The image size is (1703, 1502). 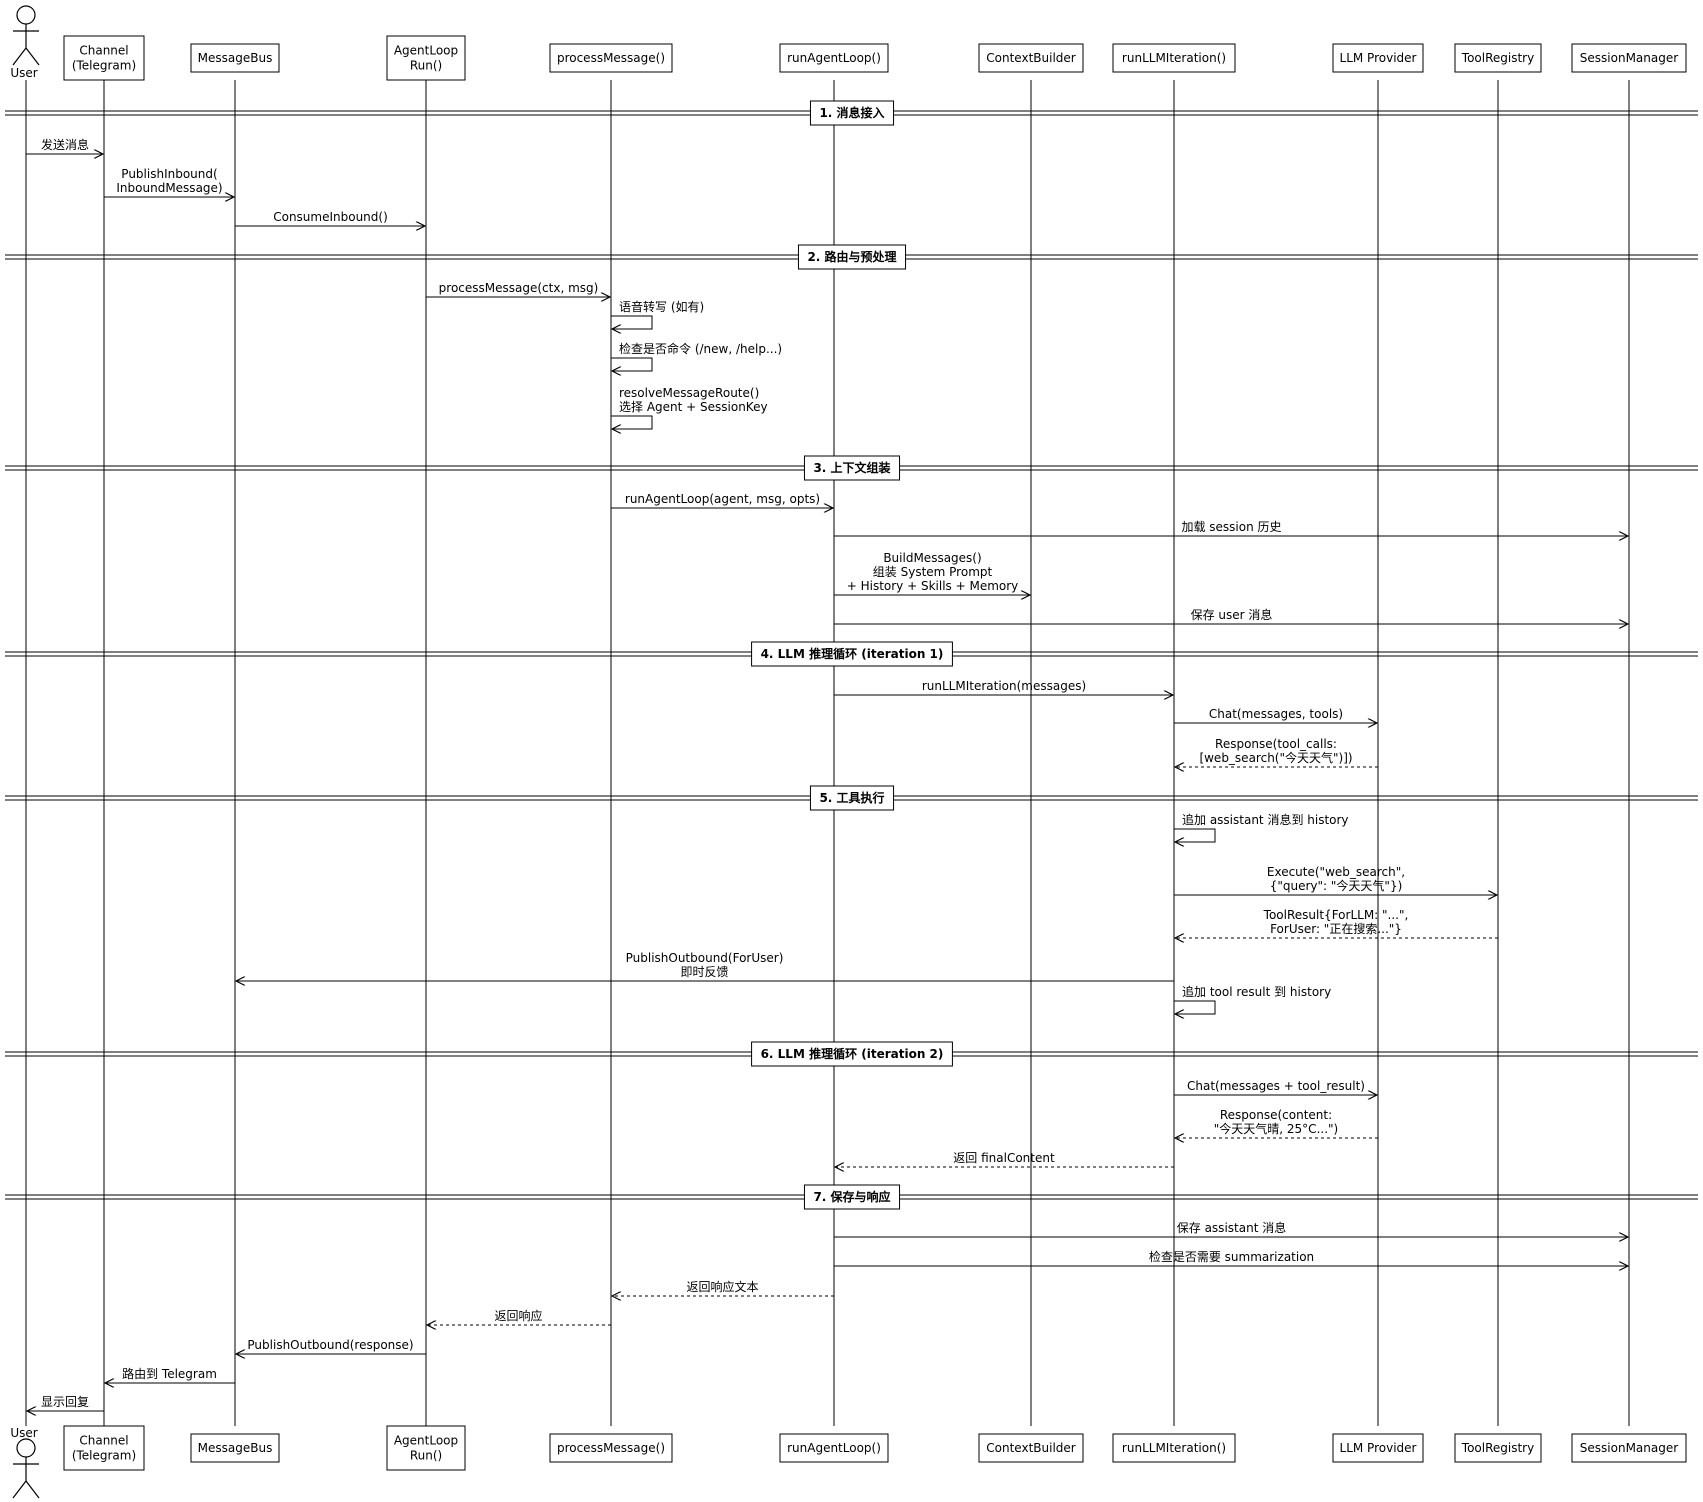 What do you see at coordinates (696, 356) in the screenshot?
I see `message: 检查是否命令 (/new, /help...)` at bounding box center [696, 356].